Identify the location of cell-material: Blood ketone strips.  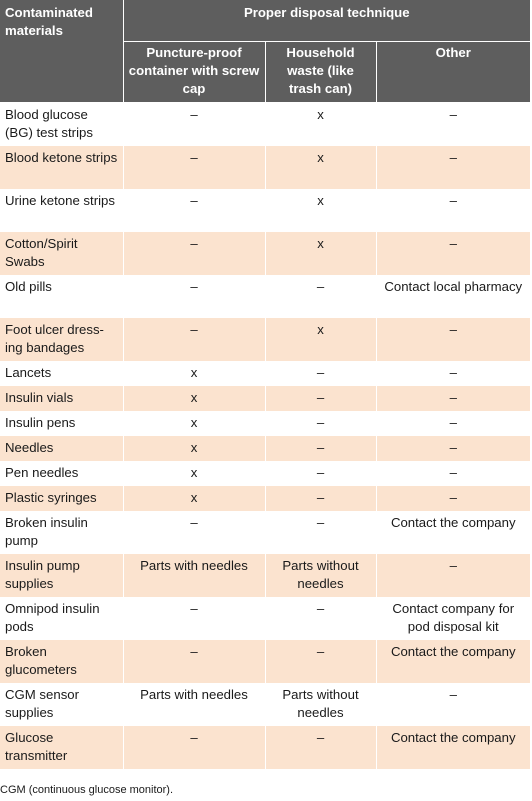
(62, 167).